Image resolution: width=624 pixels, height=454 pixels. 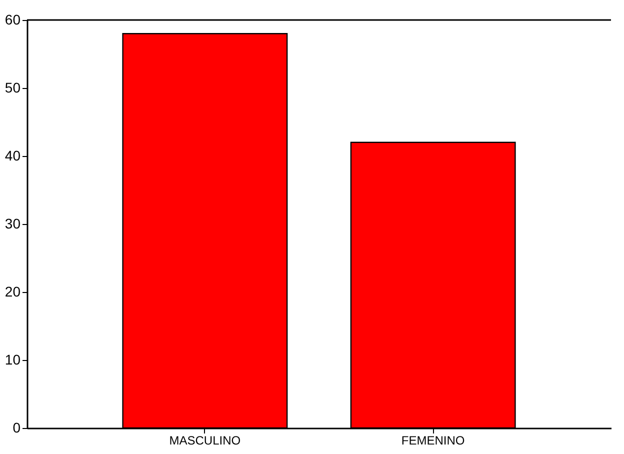 I want to click on y-tick-label: 10, so click(x=12, y=360).